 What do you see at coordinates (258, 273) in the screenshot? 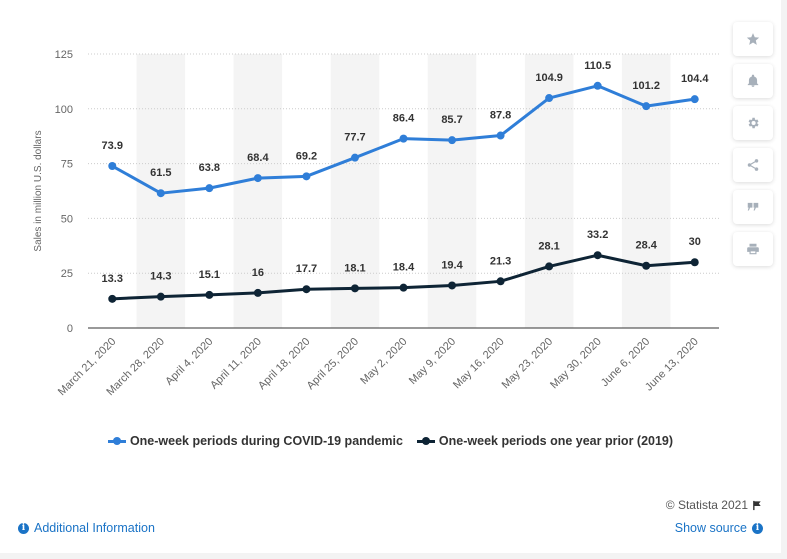
I see `data-label: 16` at bounding box center [258, 273].